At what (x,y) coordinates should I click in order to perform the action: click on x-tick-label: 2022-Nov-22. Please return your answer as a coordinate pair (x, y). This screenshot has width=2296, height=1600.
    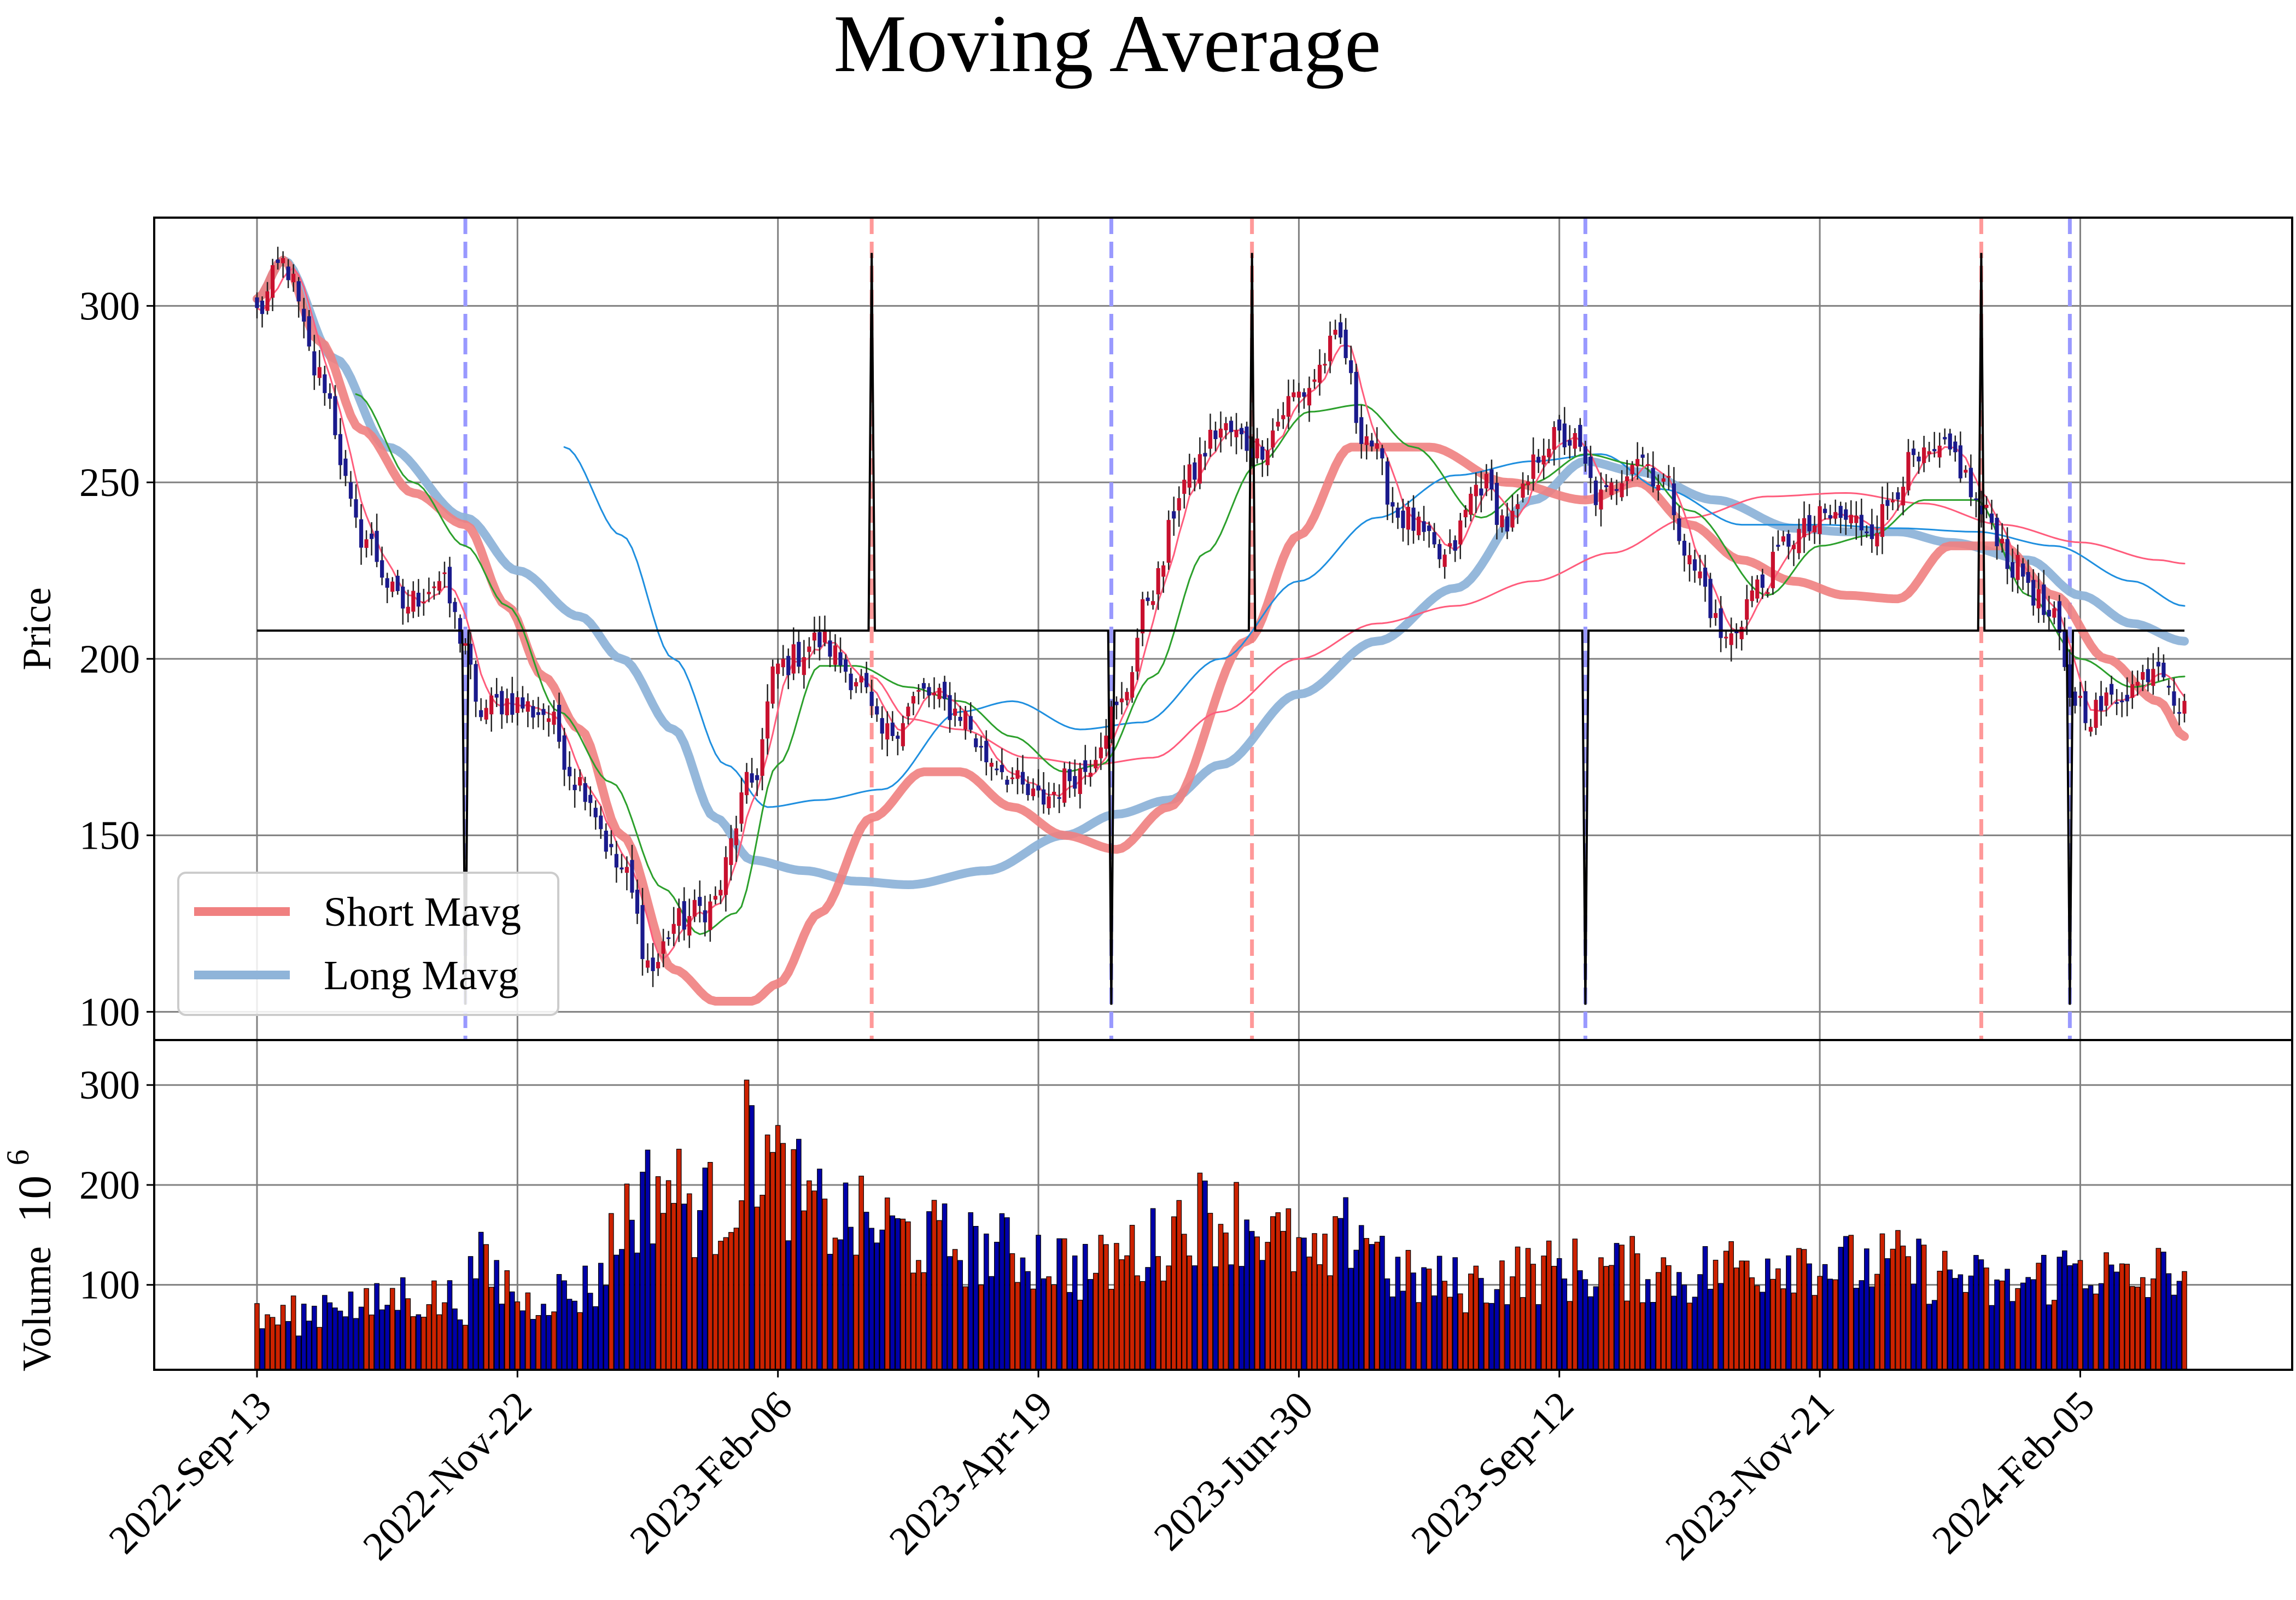
    Looking at the image, I should click on (447, 1476).